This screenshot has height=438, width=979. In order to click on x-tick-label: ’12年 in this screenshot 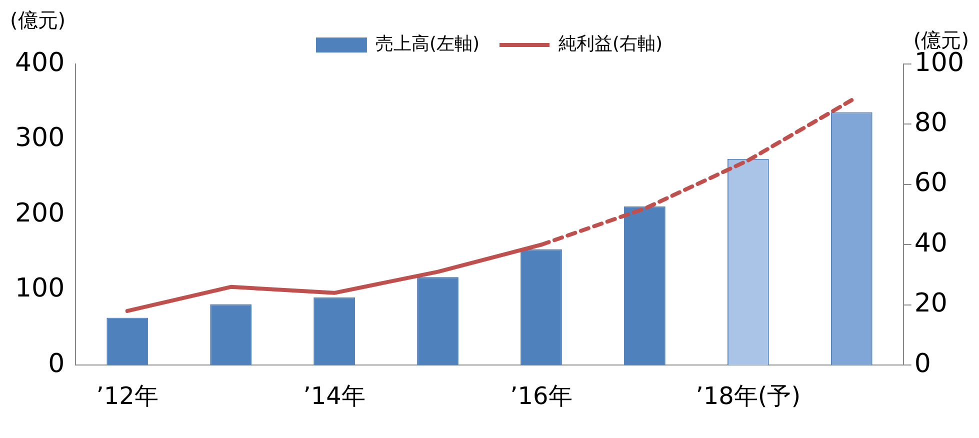, I will do `click(127, 396)`.